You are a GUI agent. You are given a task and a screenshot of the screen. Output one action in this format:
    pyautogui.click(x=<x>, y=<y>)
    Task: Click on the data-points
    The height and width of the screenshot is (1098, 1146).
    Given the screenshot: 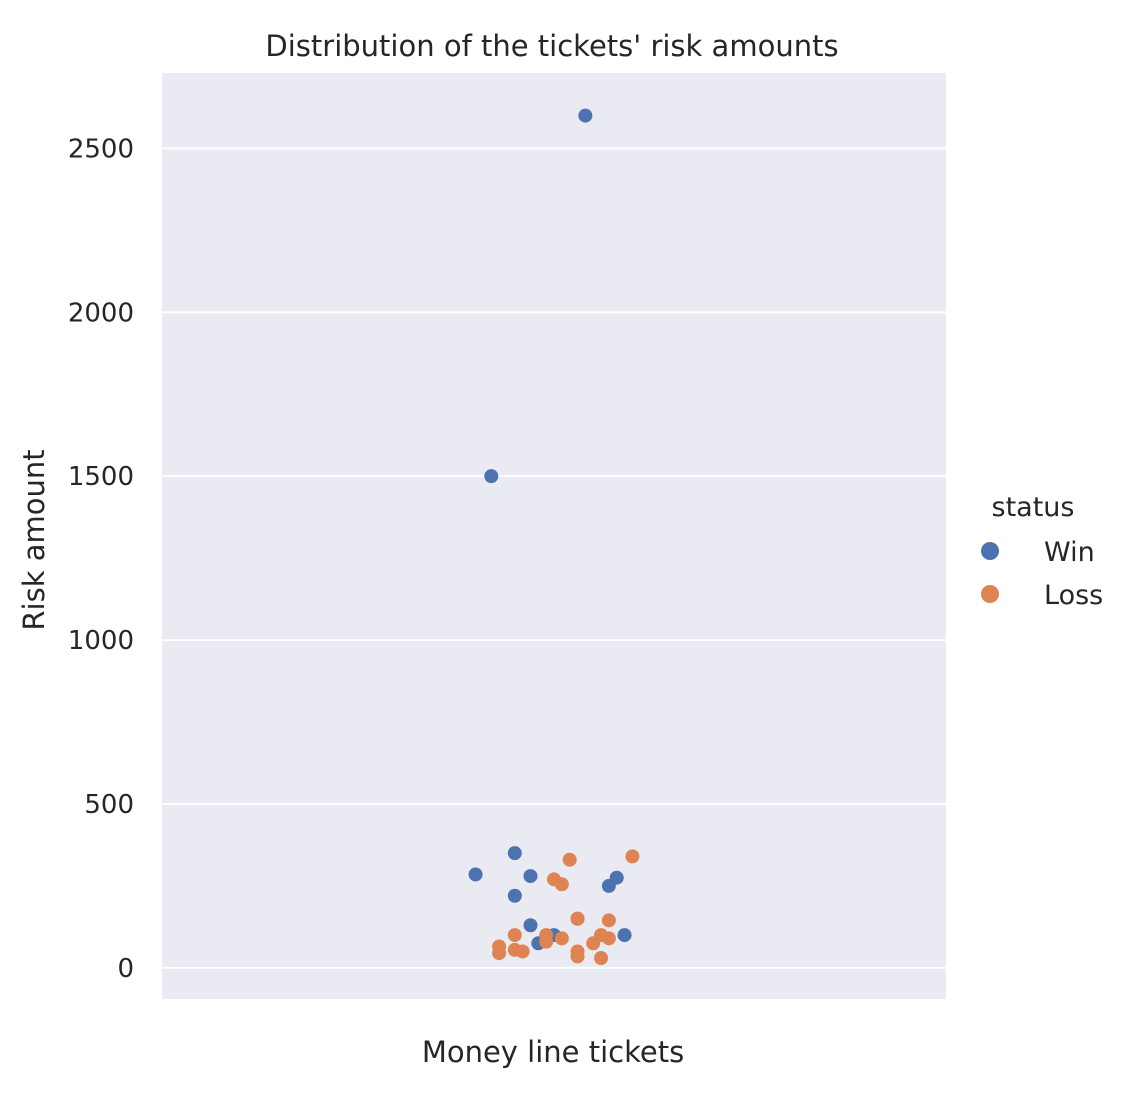 What is the action you would take?
    pyautogui.click(x=554, y=537)
    